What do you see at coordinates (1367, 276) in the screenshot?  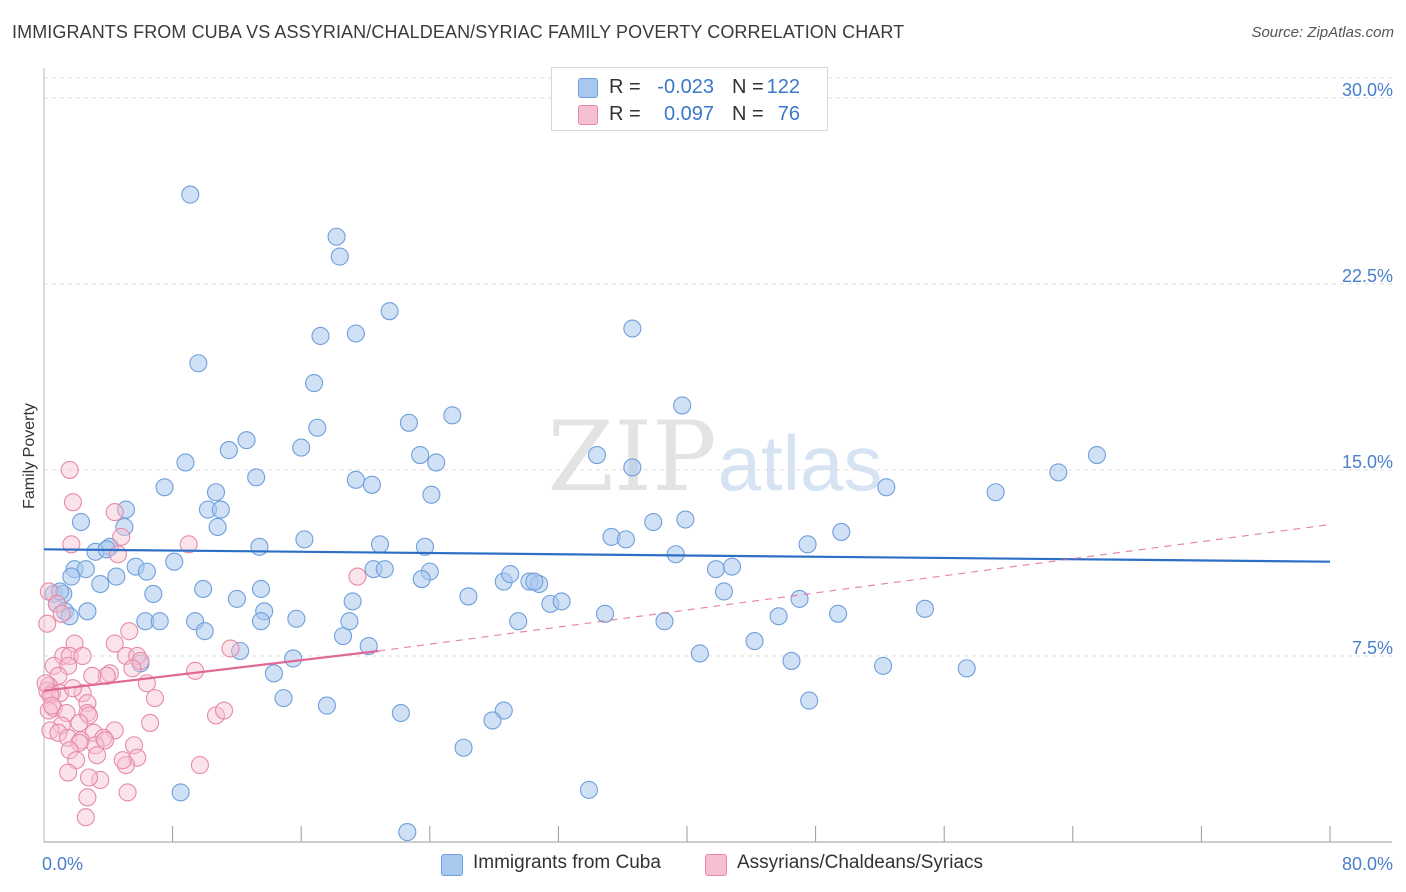 I see `y-tick-label: 22.5%` at bounding box center [1367, 276].